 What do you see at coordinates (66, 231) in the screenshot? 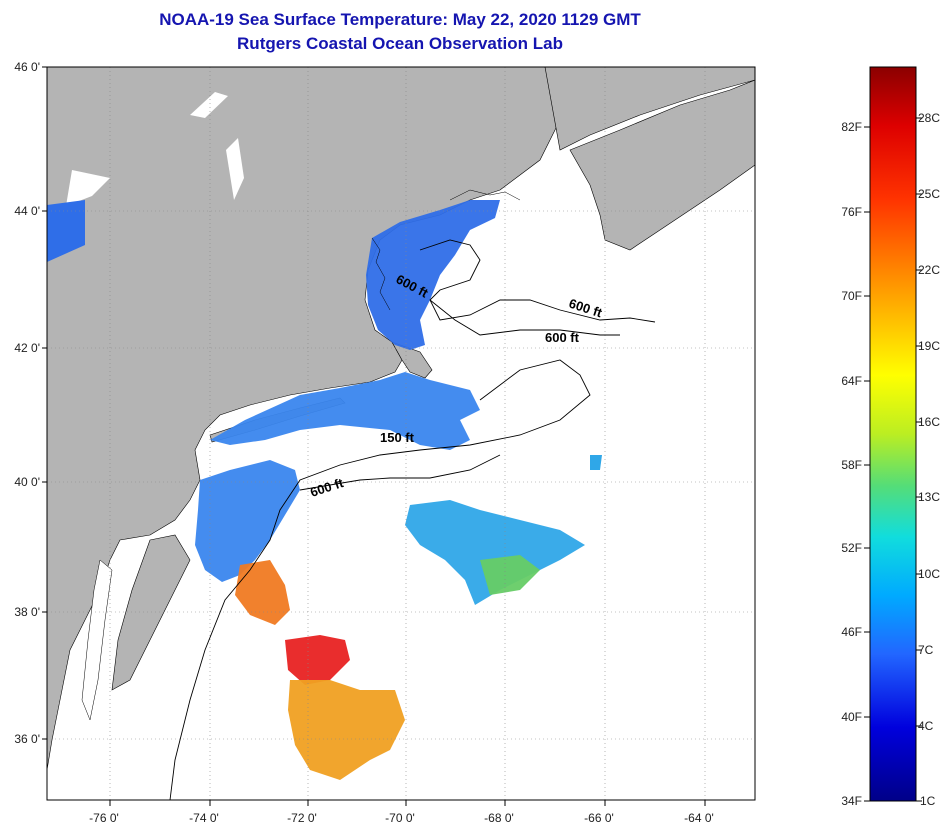
I see `sst-west-lake` at bounding box center [66, 231].